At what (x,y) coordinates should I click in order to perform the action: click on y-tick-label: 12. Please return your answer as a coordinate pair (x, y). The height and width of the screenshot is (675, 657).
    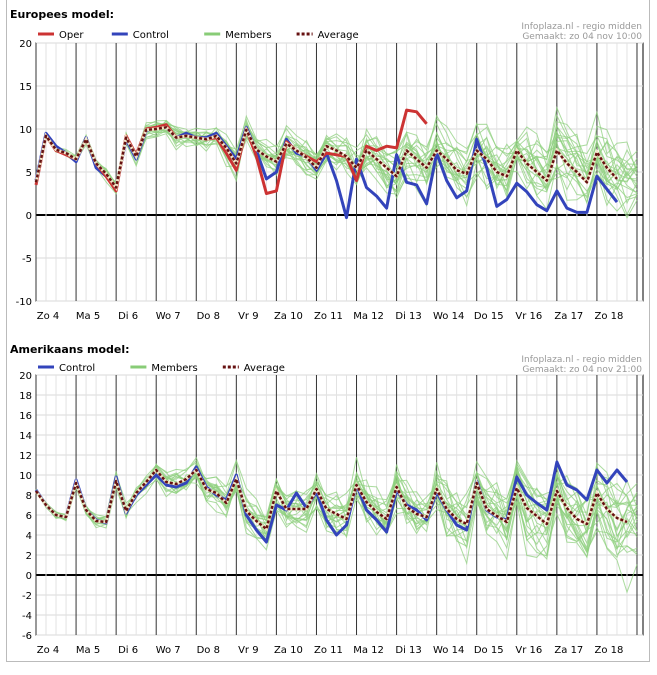
    Looking at the image, I should click on (25, 456).